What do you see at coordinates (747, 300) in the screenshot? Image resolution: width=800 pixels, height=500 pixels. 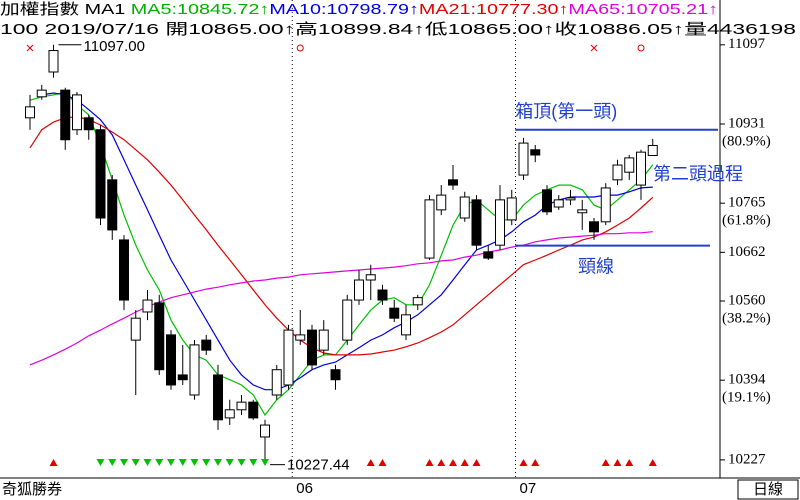 I see `y-tick-label: 10560` at bounding box center [747, 300].